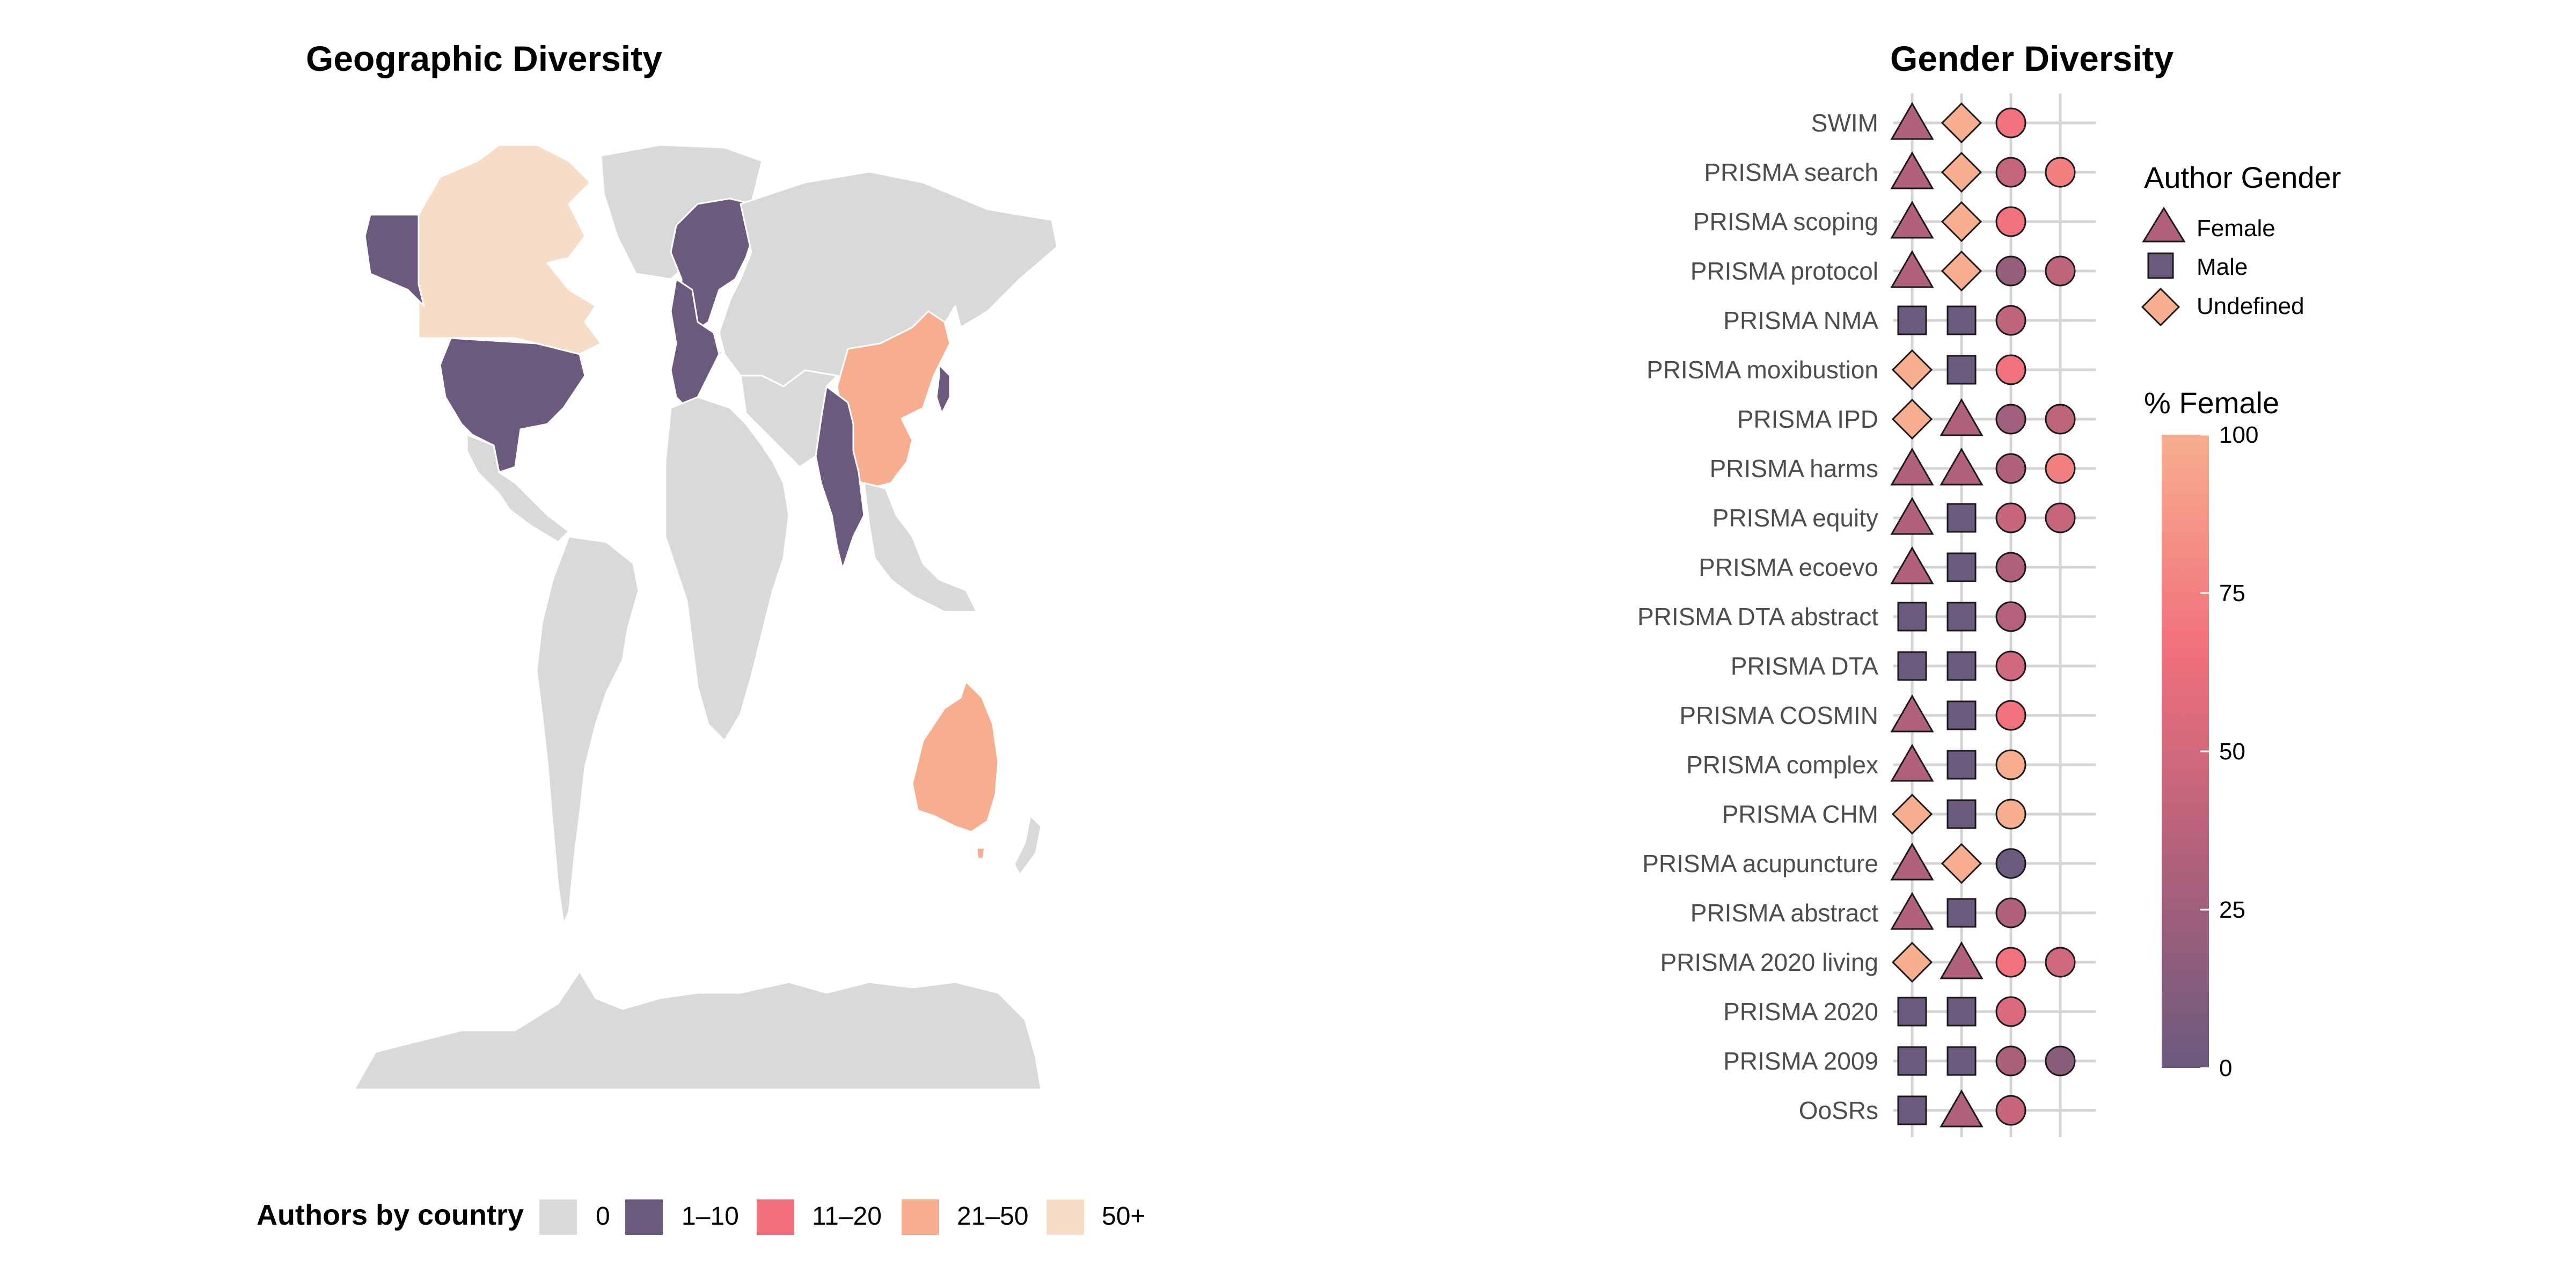 This screenshot has height=1288, width=2576. What do you see at coordinates (2242, 177) in the screenshot?
I see `shape-legend-title: Author Gender` at bounding box center [2242, 177].